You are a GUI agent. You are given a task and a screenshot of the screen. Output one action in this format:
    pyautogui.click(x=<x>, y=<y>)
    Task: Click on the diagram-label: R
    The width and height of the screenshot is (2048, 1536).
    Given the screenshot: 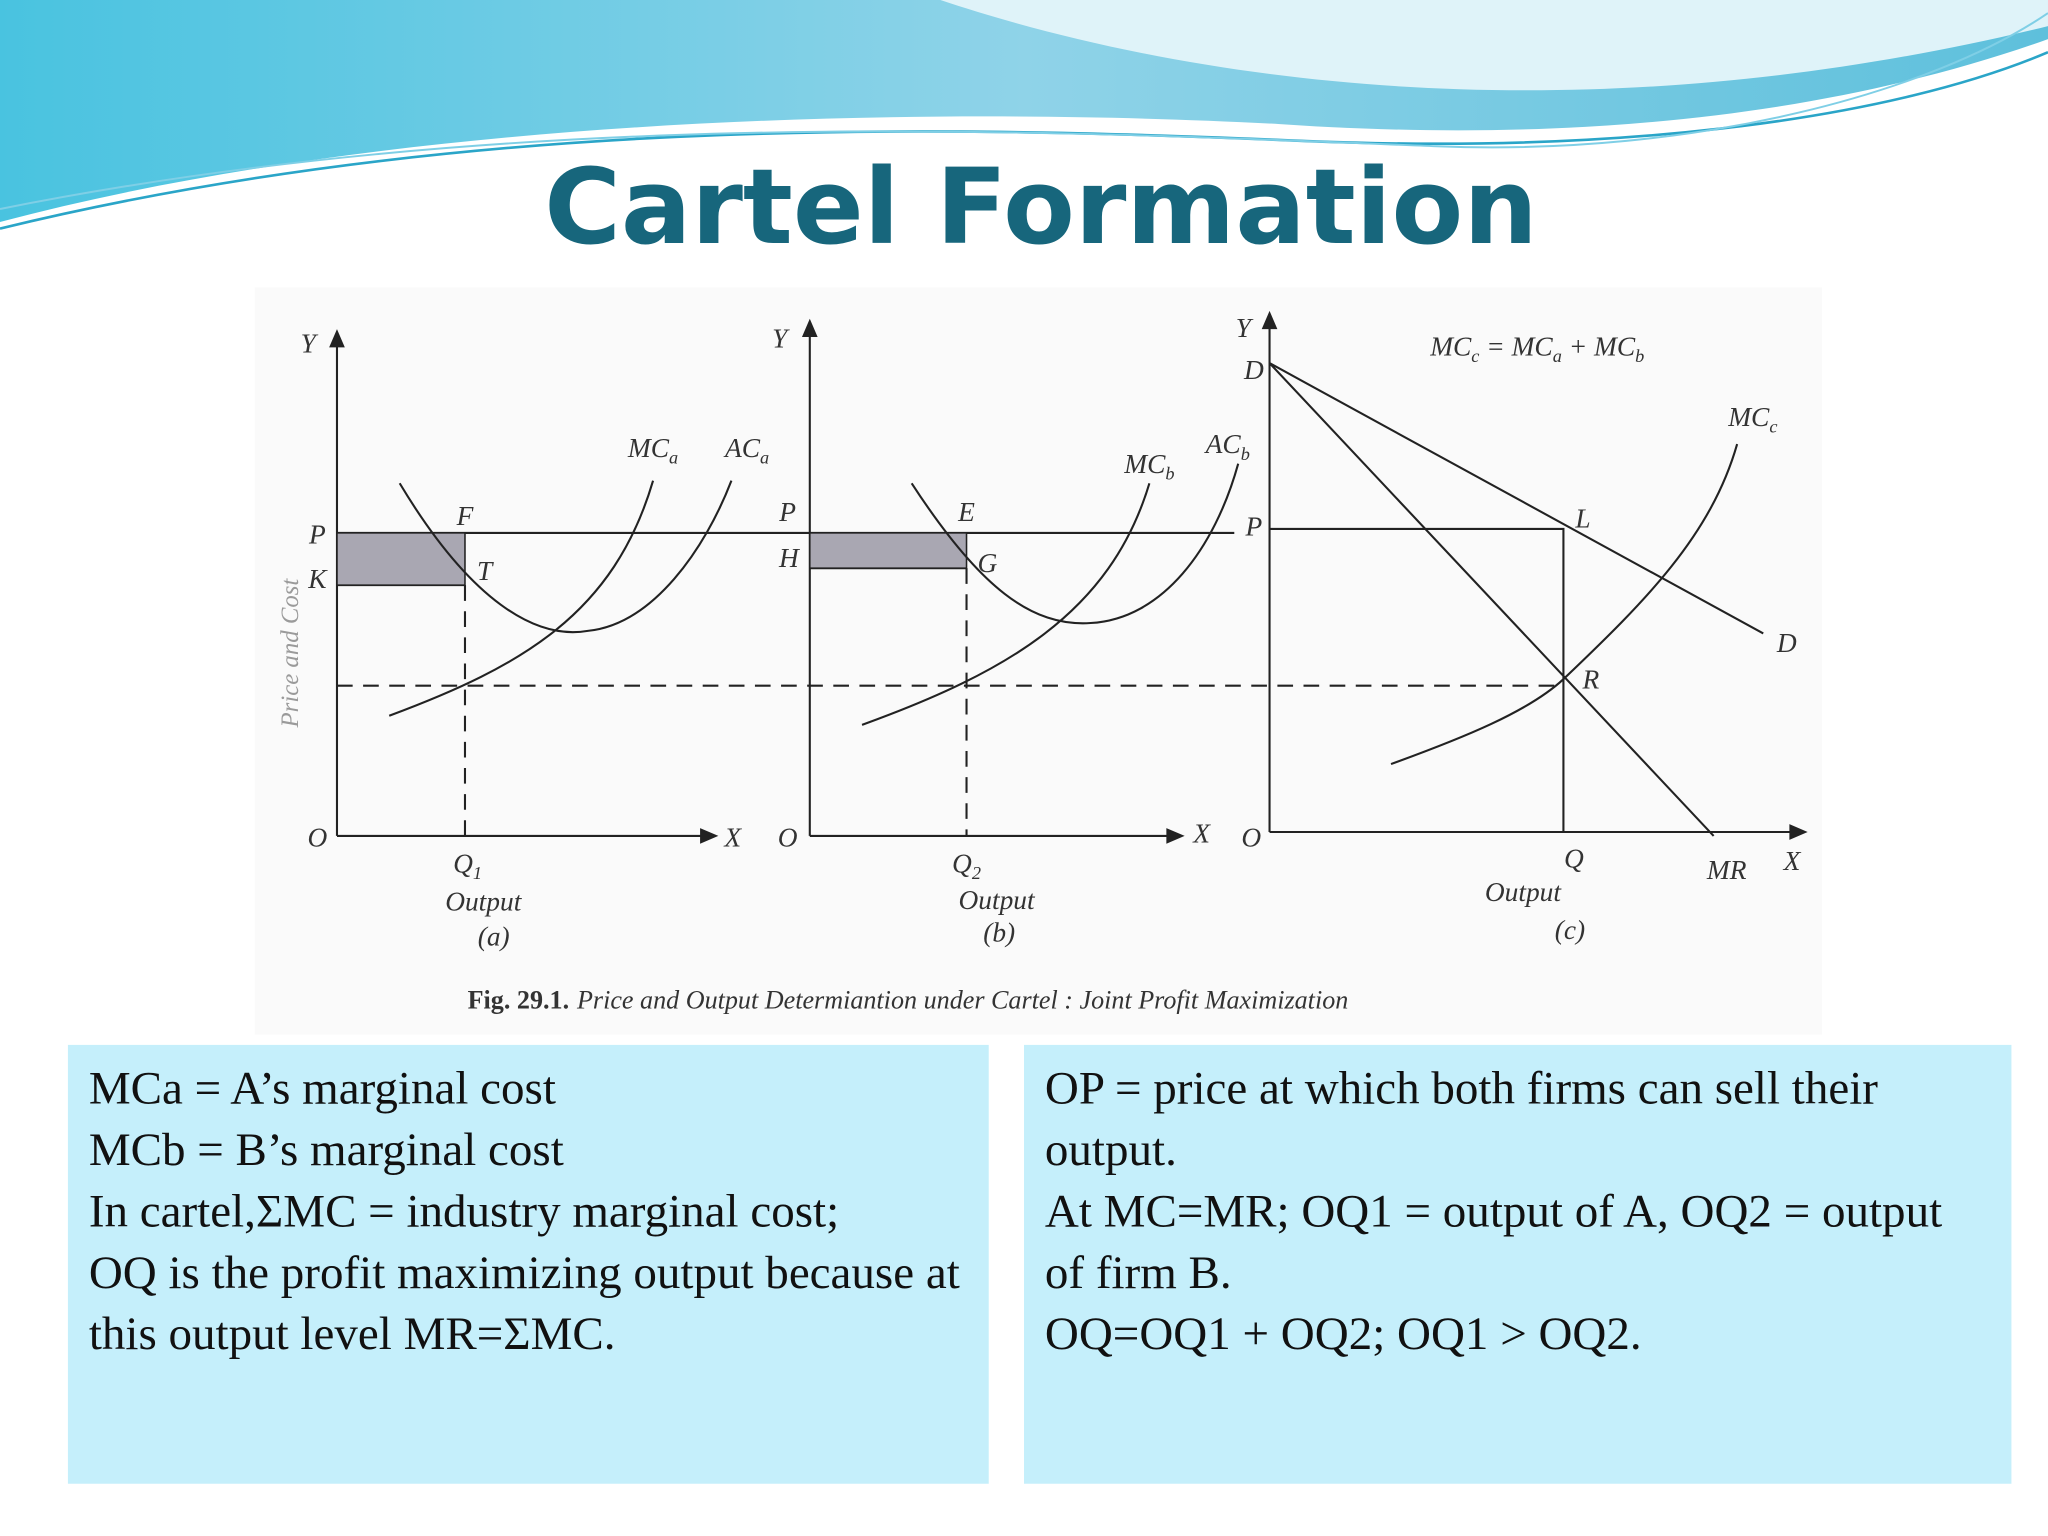 What is the action you would take?
    pyautogui.click(x=1590, y=679)
    